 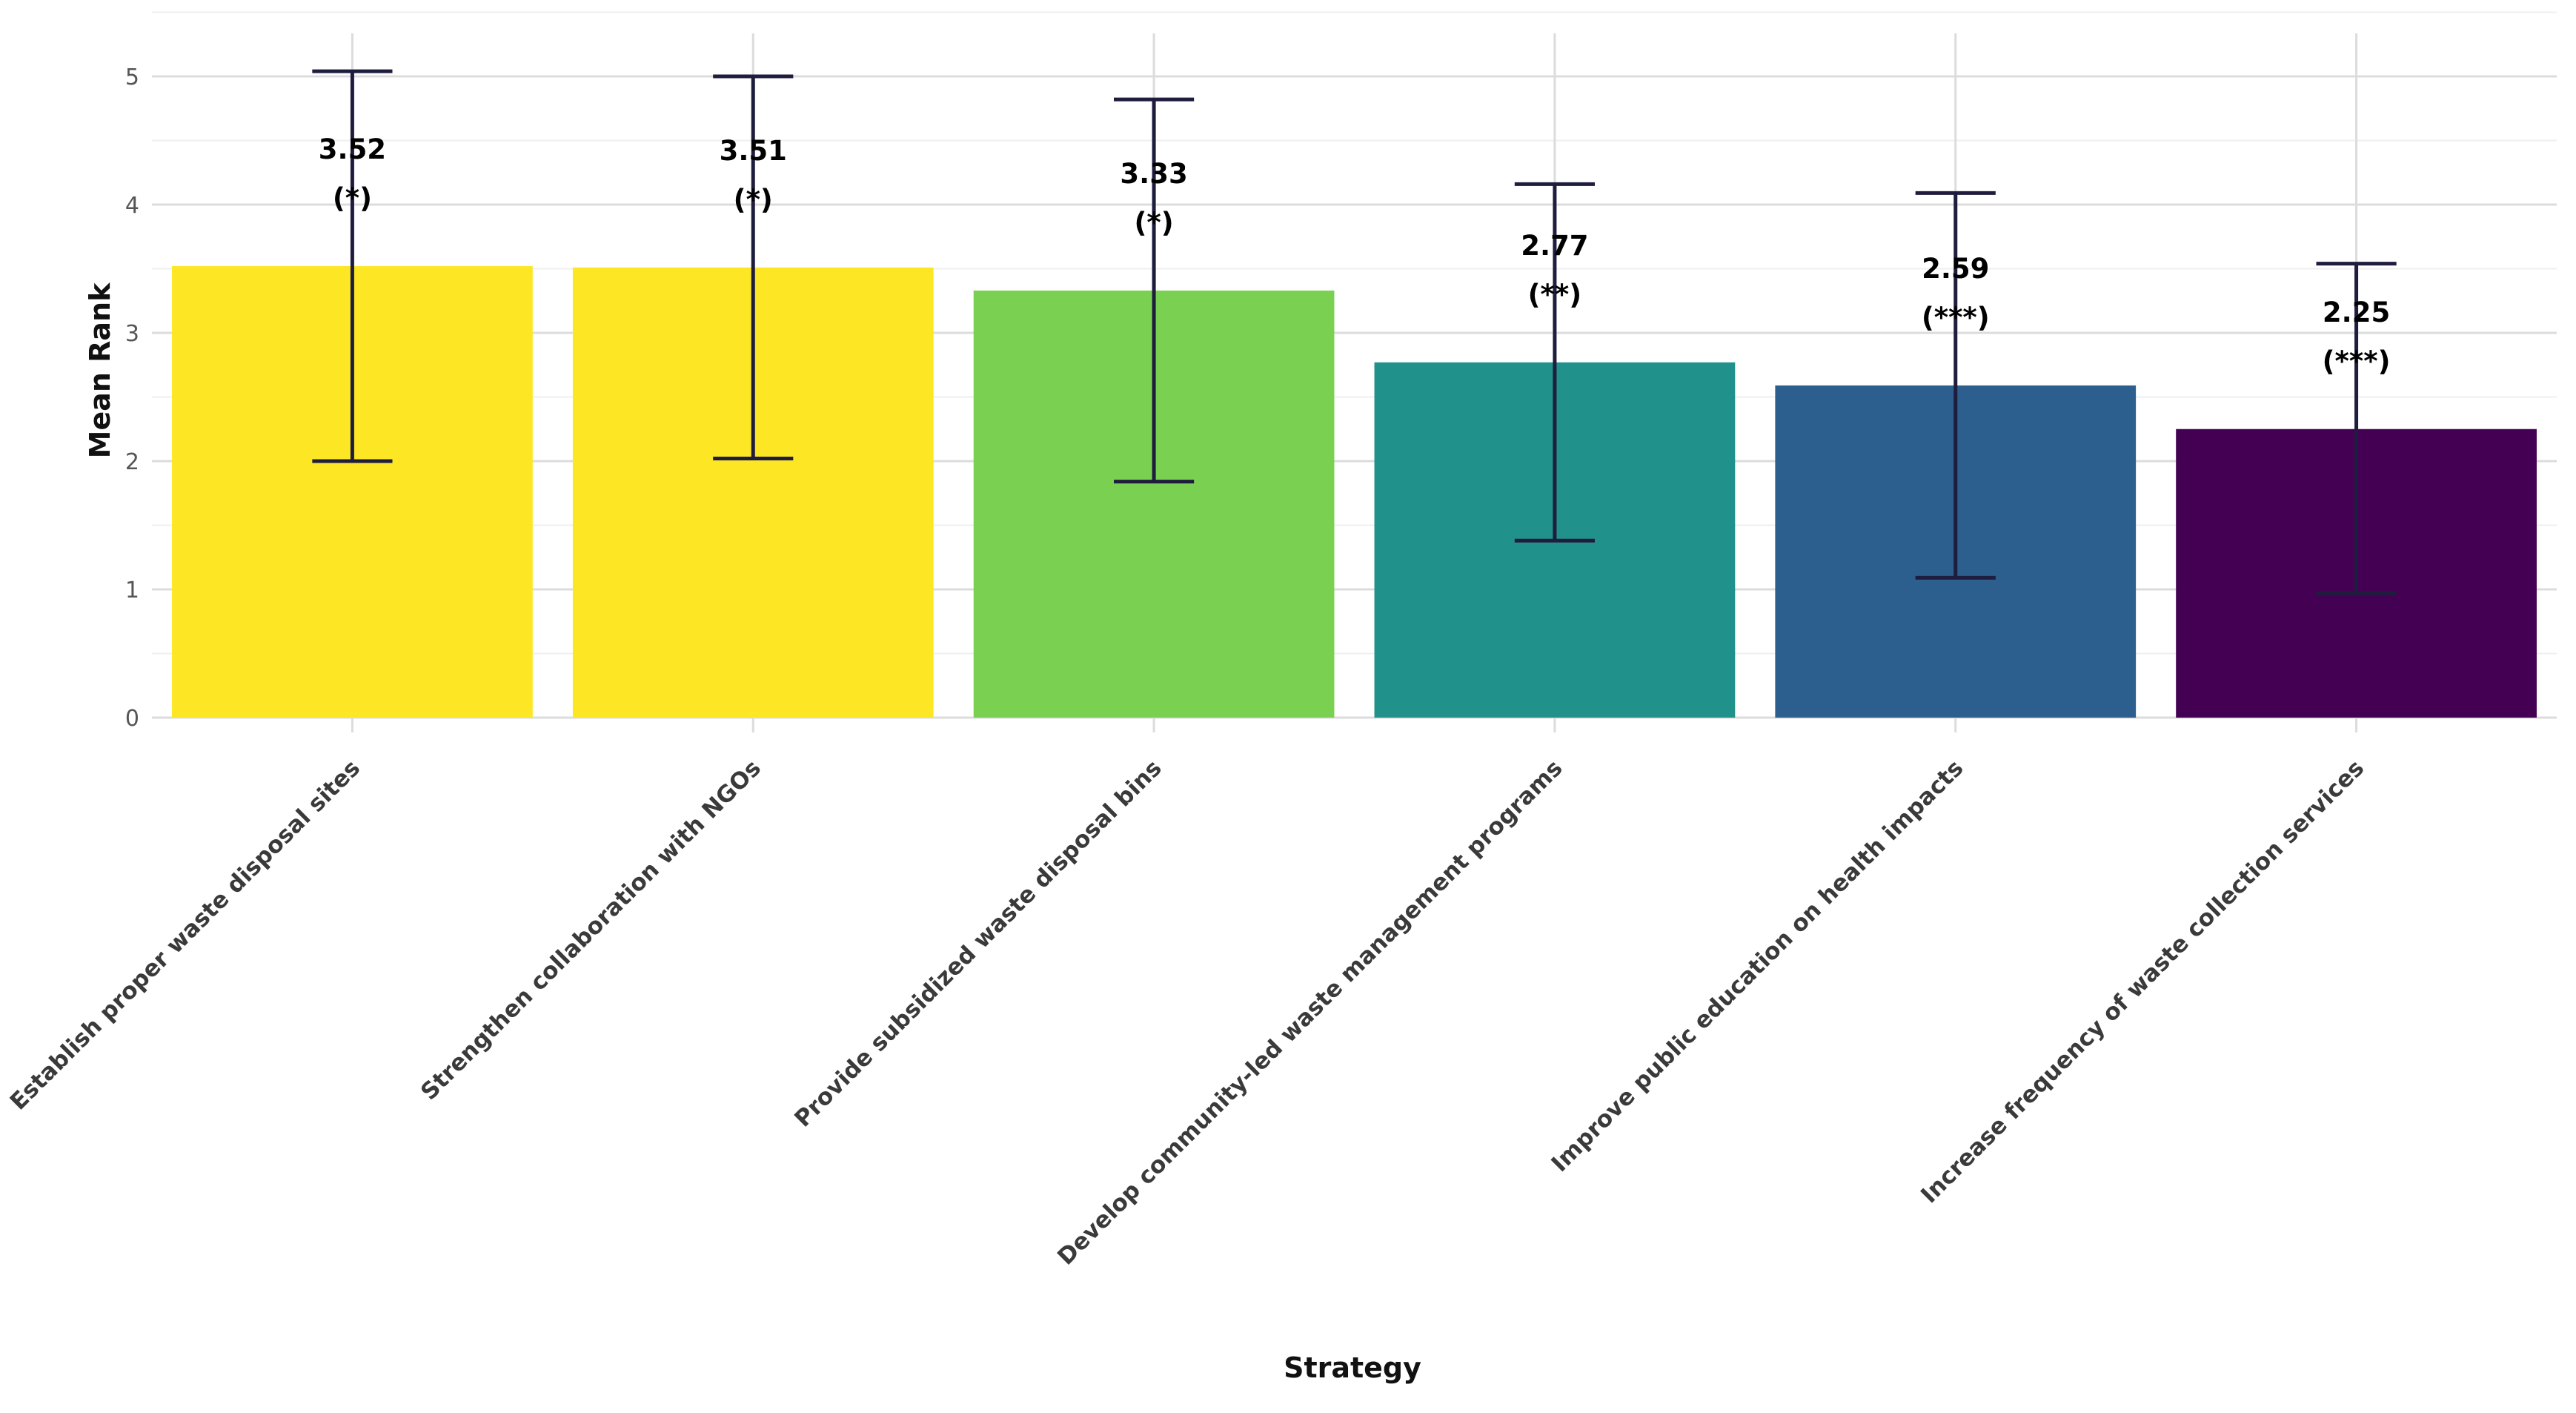 What do you see at coordinates (185, 935) in the screenshot?
I see `x-category-label: Establish proper waste disposal sites` at bounding box center [185, 935].